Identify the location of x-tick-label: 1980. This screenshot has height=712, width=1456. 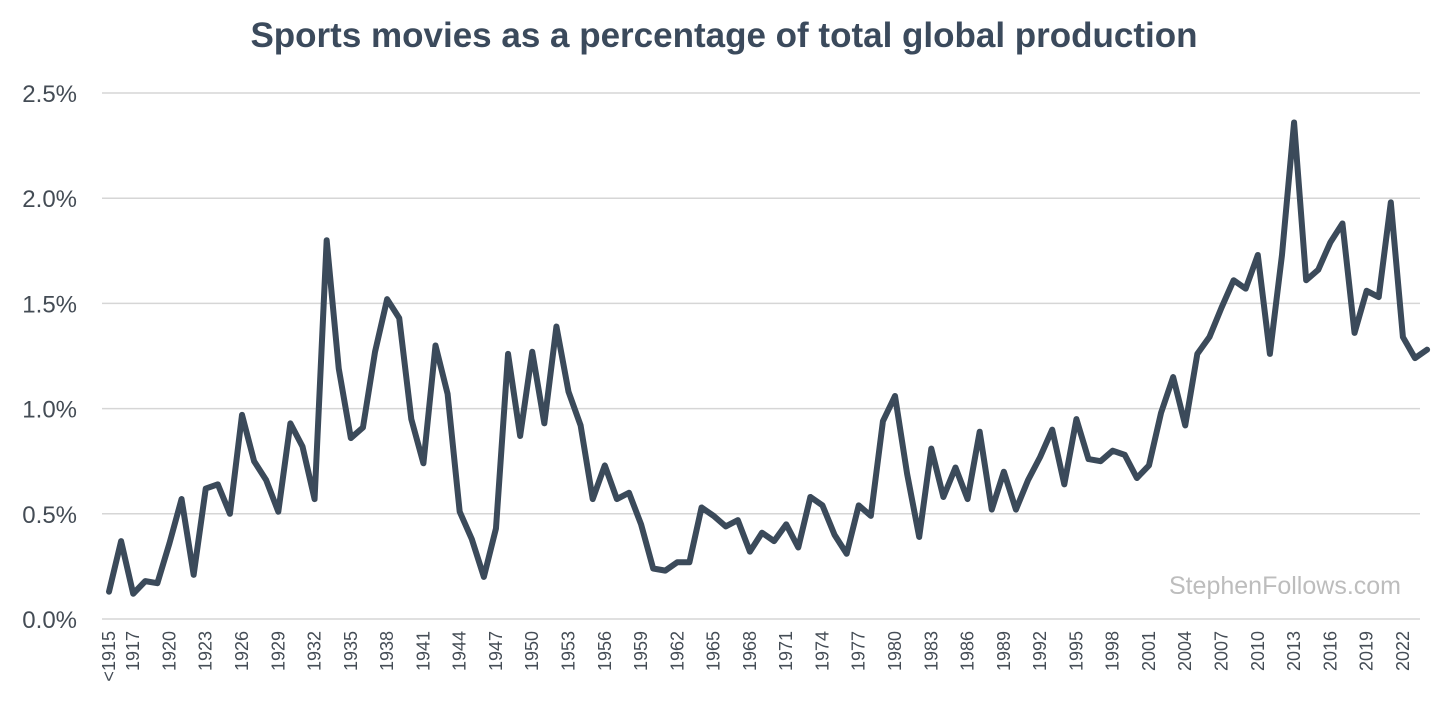
(895, 651).